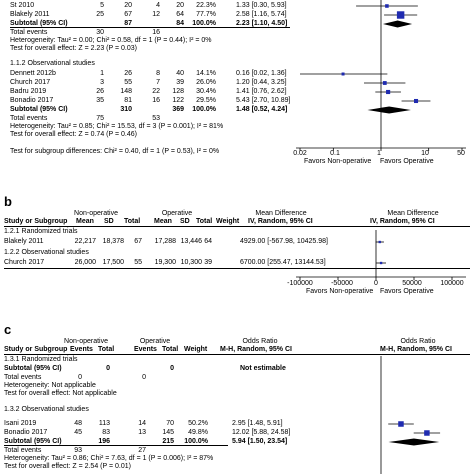 This screenshot has width=474, height=474. I want to click on events-value: 53, so click(156, 118).